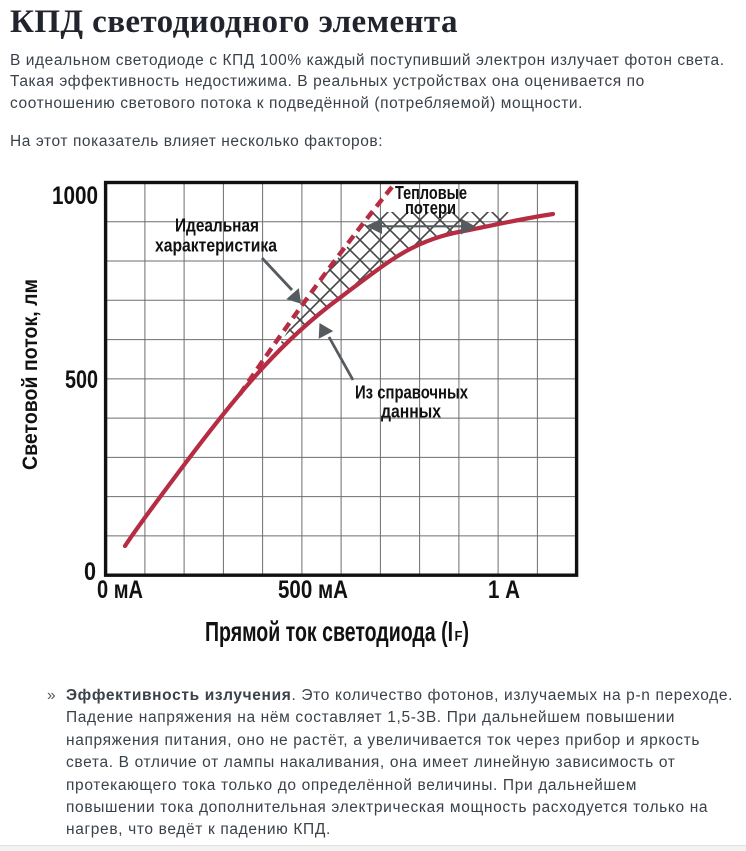 The width and height of the screenshot is (746, 851). Describe the element at coordinates (81, 380) in the screenshot. I see `svg-text: 500` at that location.